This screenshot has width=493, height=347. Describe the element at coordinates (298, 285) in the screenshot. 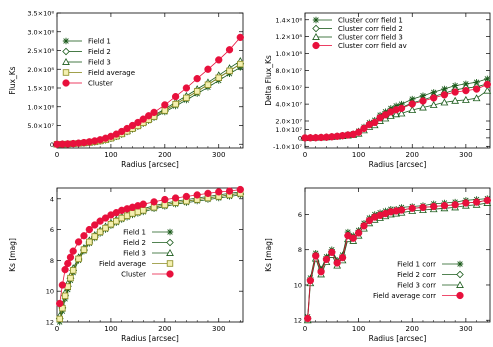

I see `y-tick-label: 10` at that location.